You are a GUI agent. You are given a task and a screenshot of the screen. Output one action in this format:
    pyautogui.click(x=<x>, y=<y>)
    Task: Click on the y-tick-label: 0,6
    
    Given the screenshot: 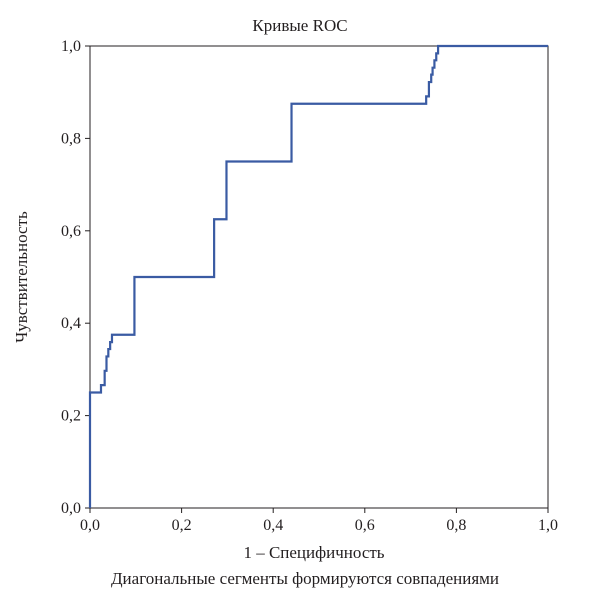 What is the action you would take?
    pyautogui.click(x=71, y=231)
    